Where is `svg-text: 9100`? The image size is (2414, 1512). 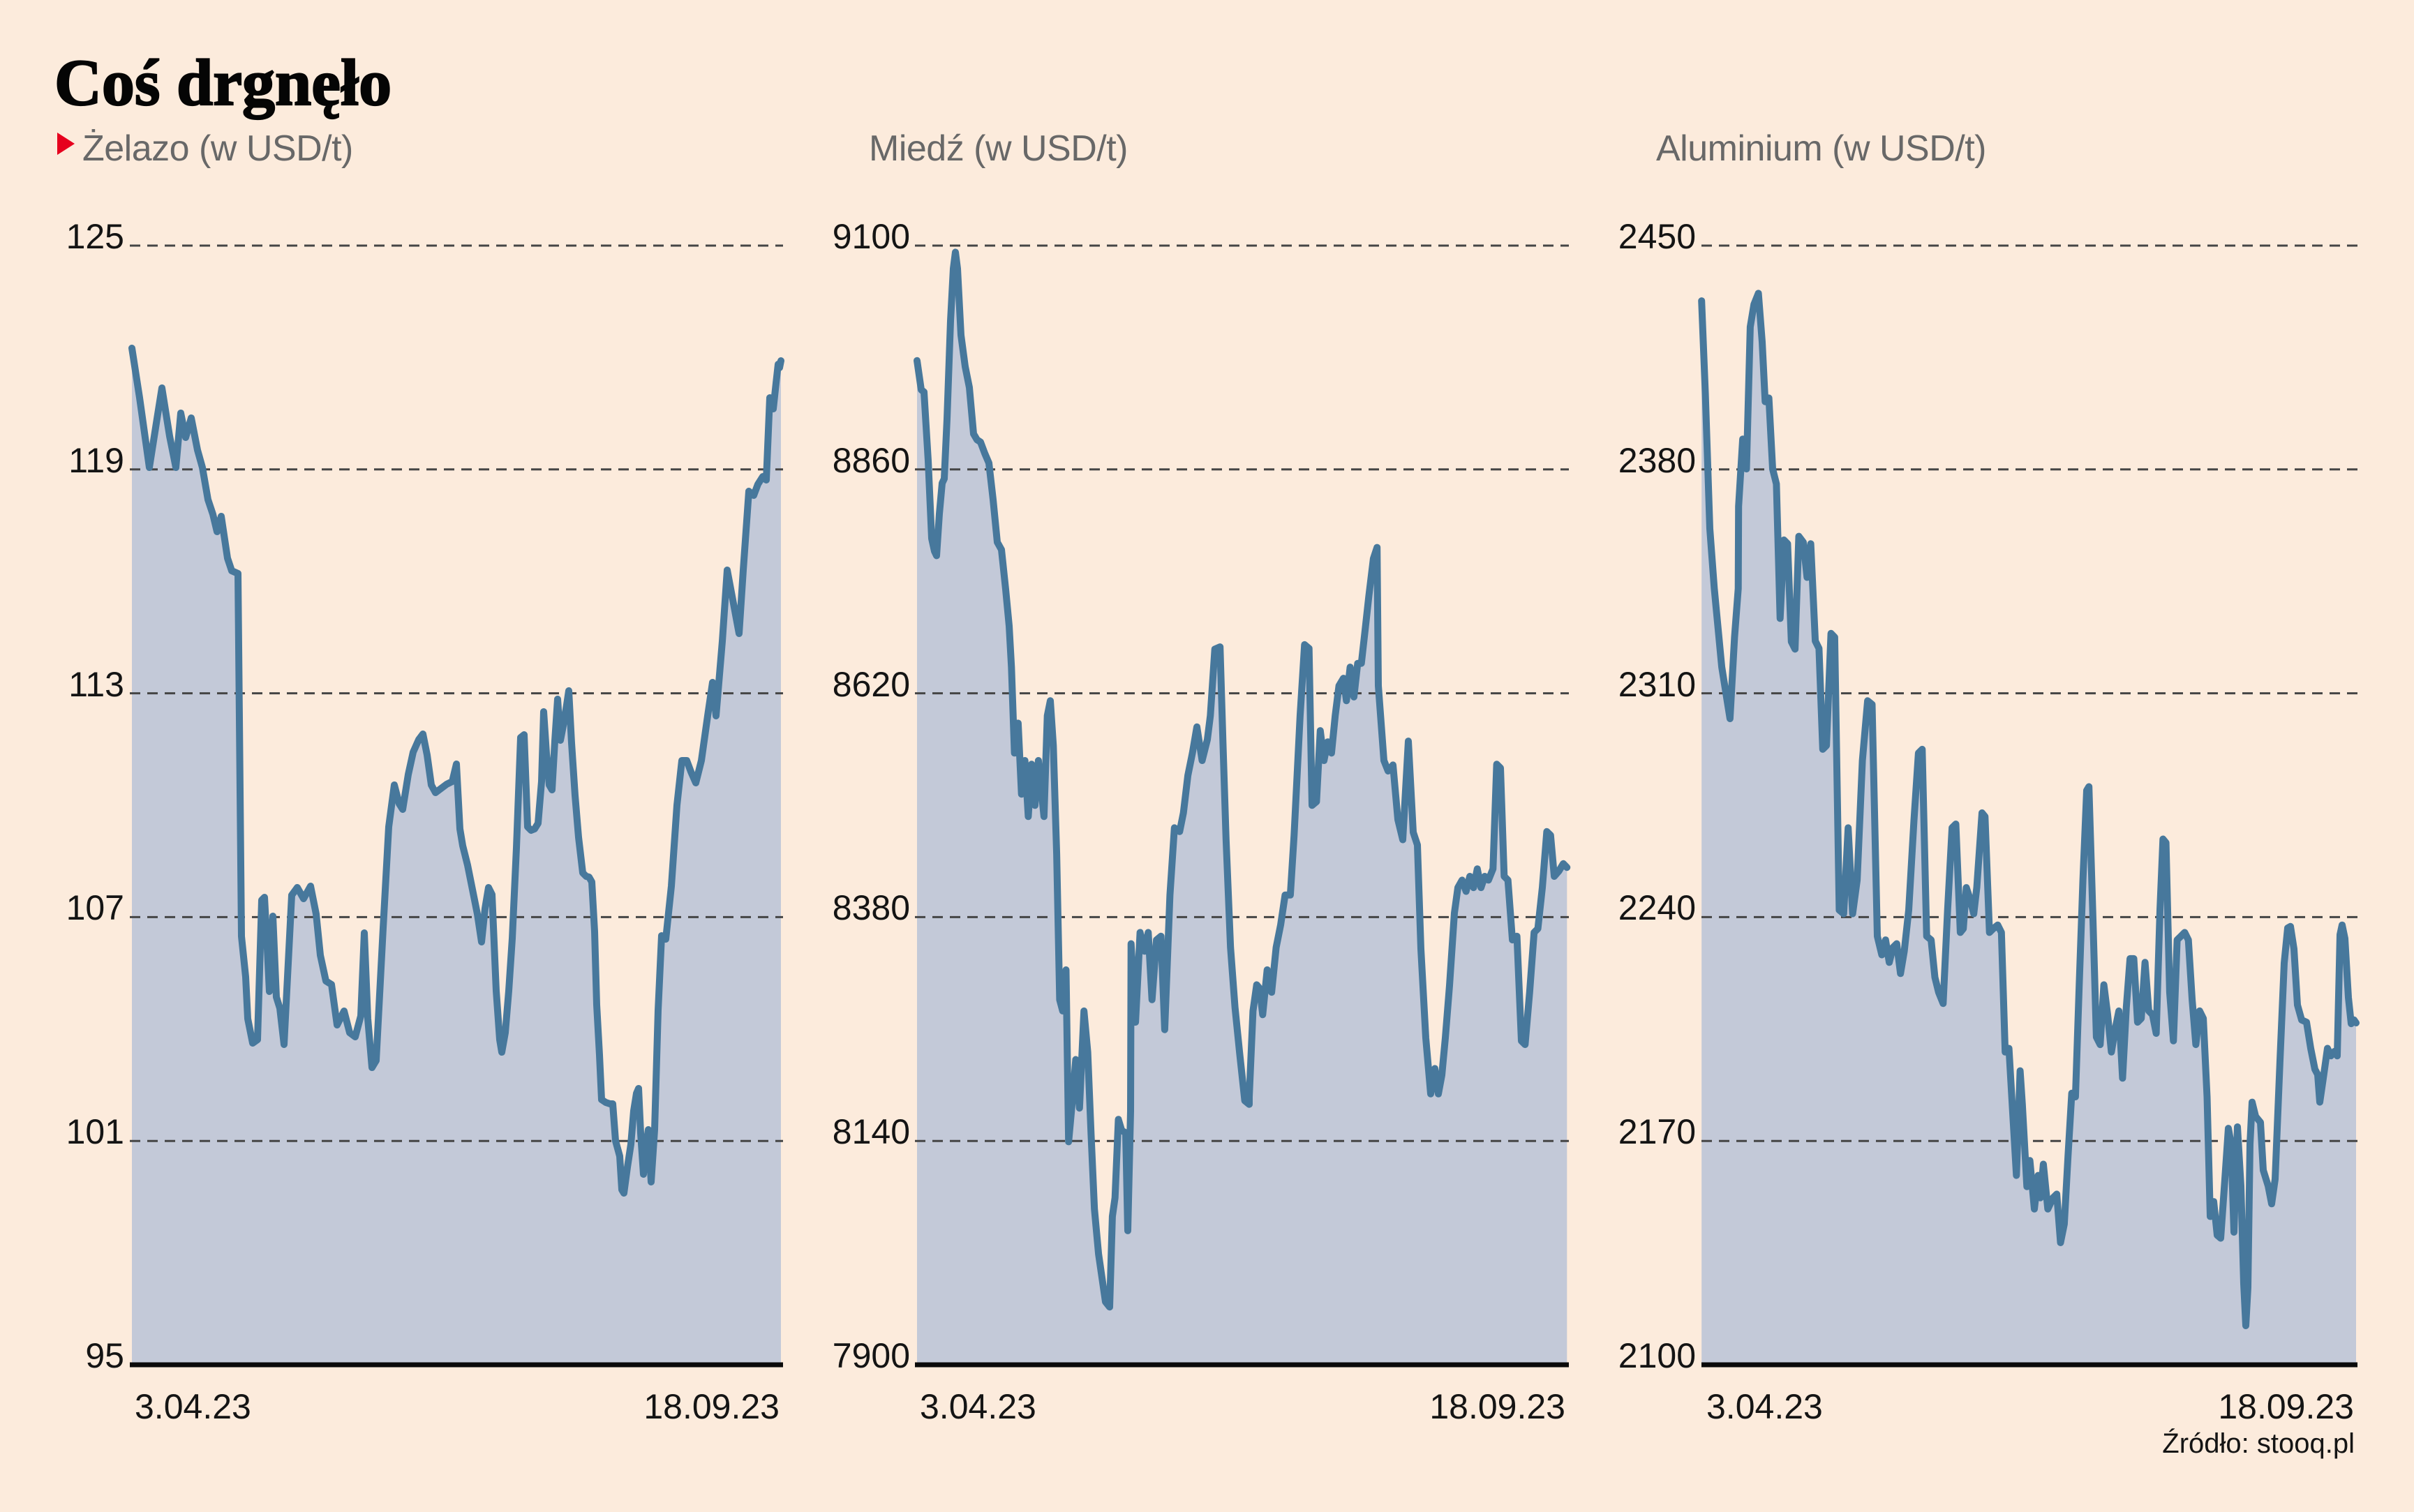 svg-text: 9100 is located at coordinates (871, 236).